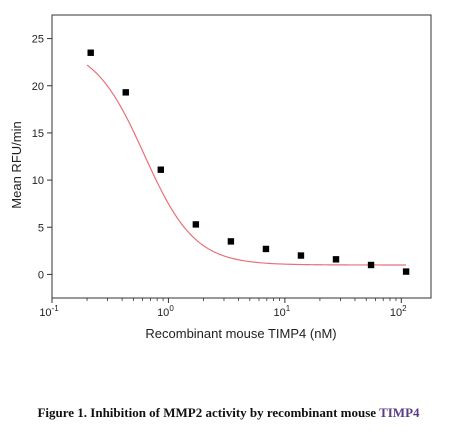 Image resolution: width=457 pixels, height=436 pixels. What do you see at coordinates (49, 311) in the screenshot?
I see `x-tick-label: 10⁻¹` at bounding box center [49, 311].